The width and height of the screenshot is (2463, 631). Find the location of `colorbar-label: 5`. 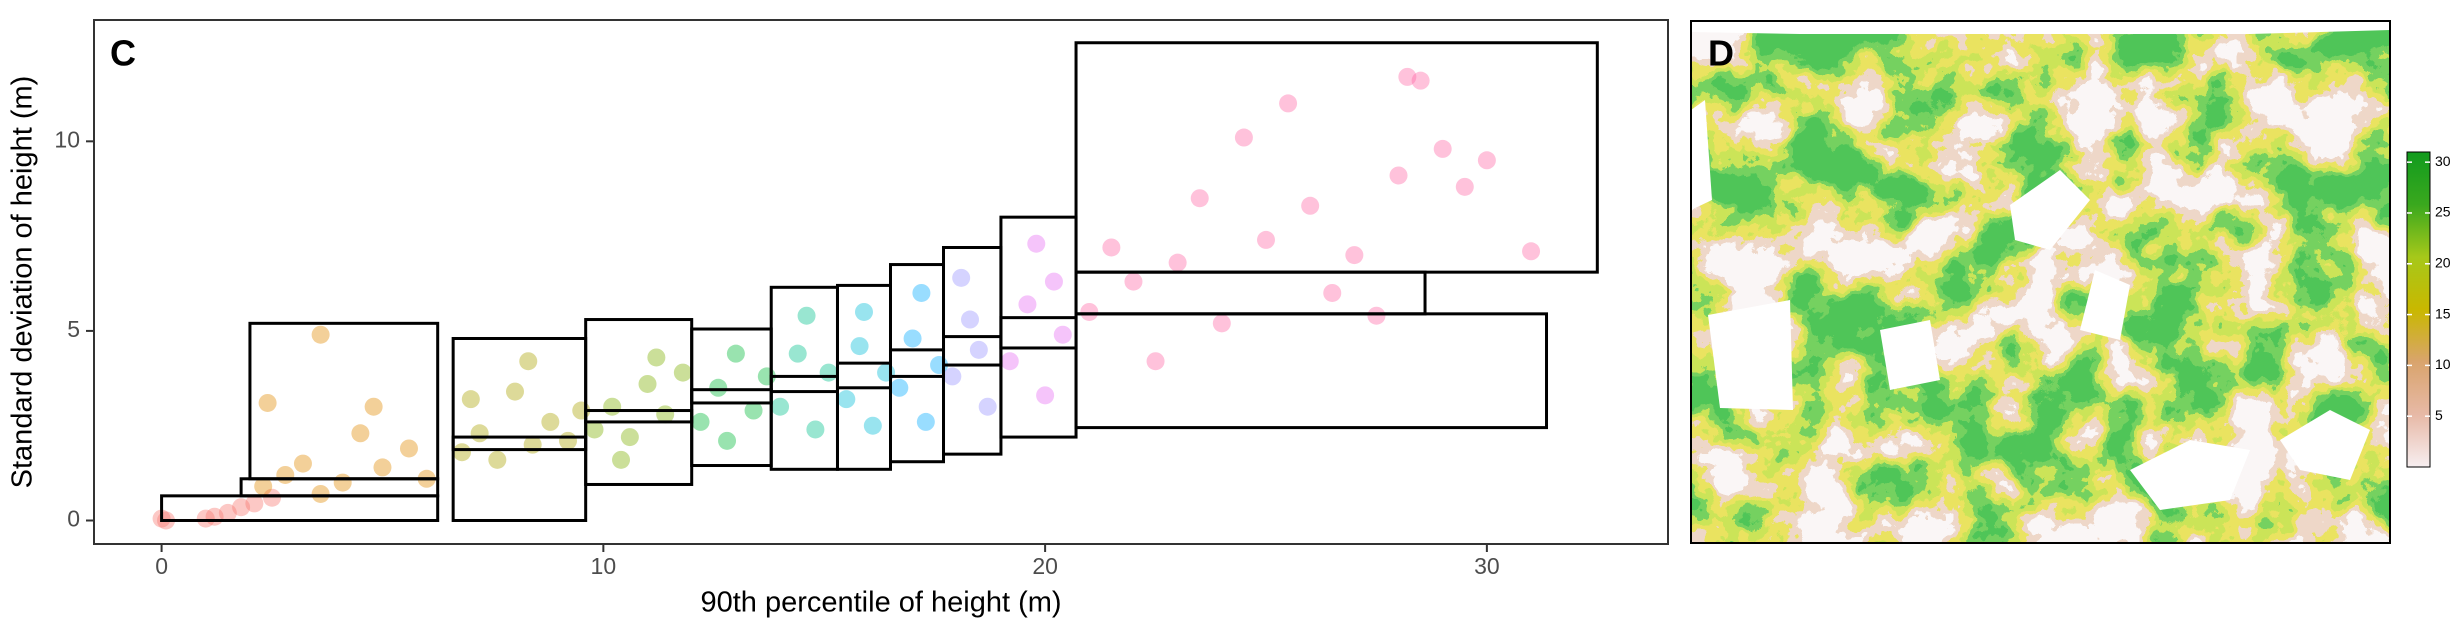

colorbar-label: 5 is located at coordinates (2439, 415).